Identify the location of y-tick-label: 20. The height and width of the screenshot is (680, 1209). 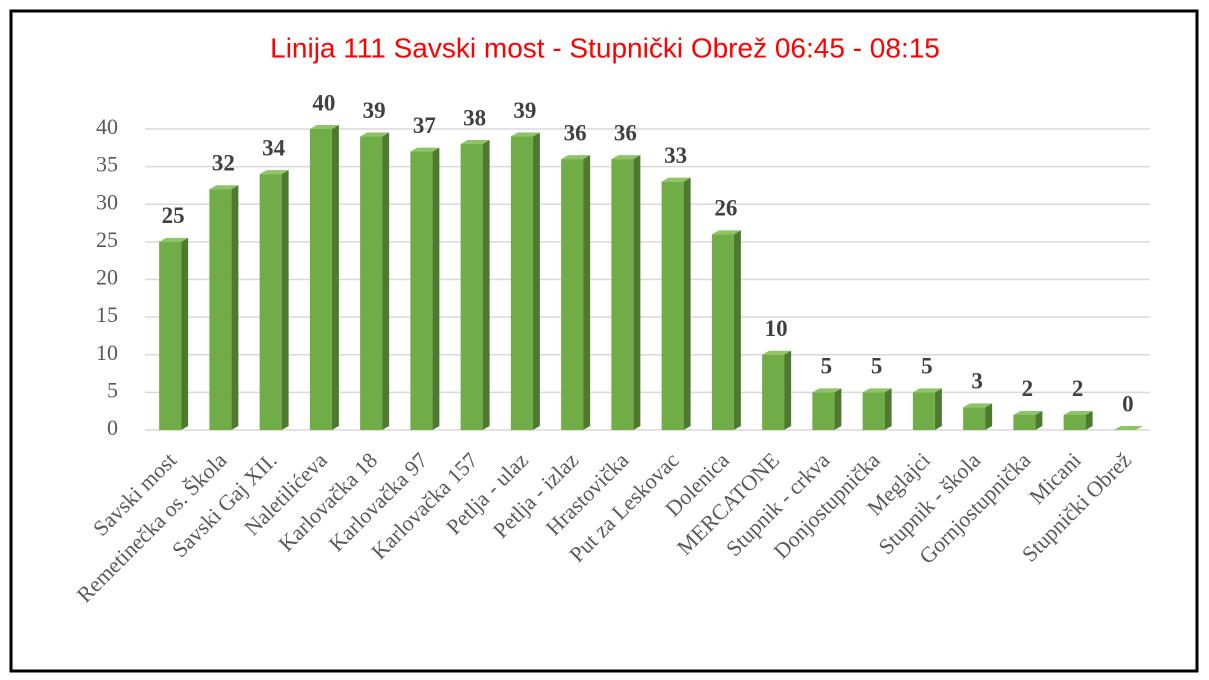
(107, 277).